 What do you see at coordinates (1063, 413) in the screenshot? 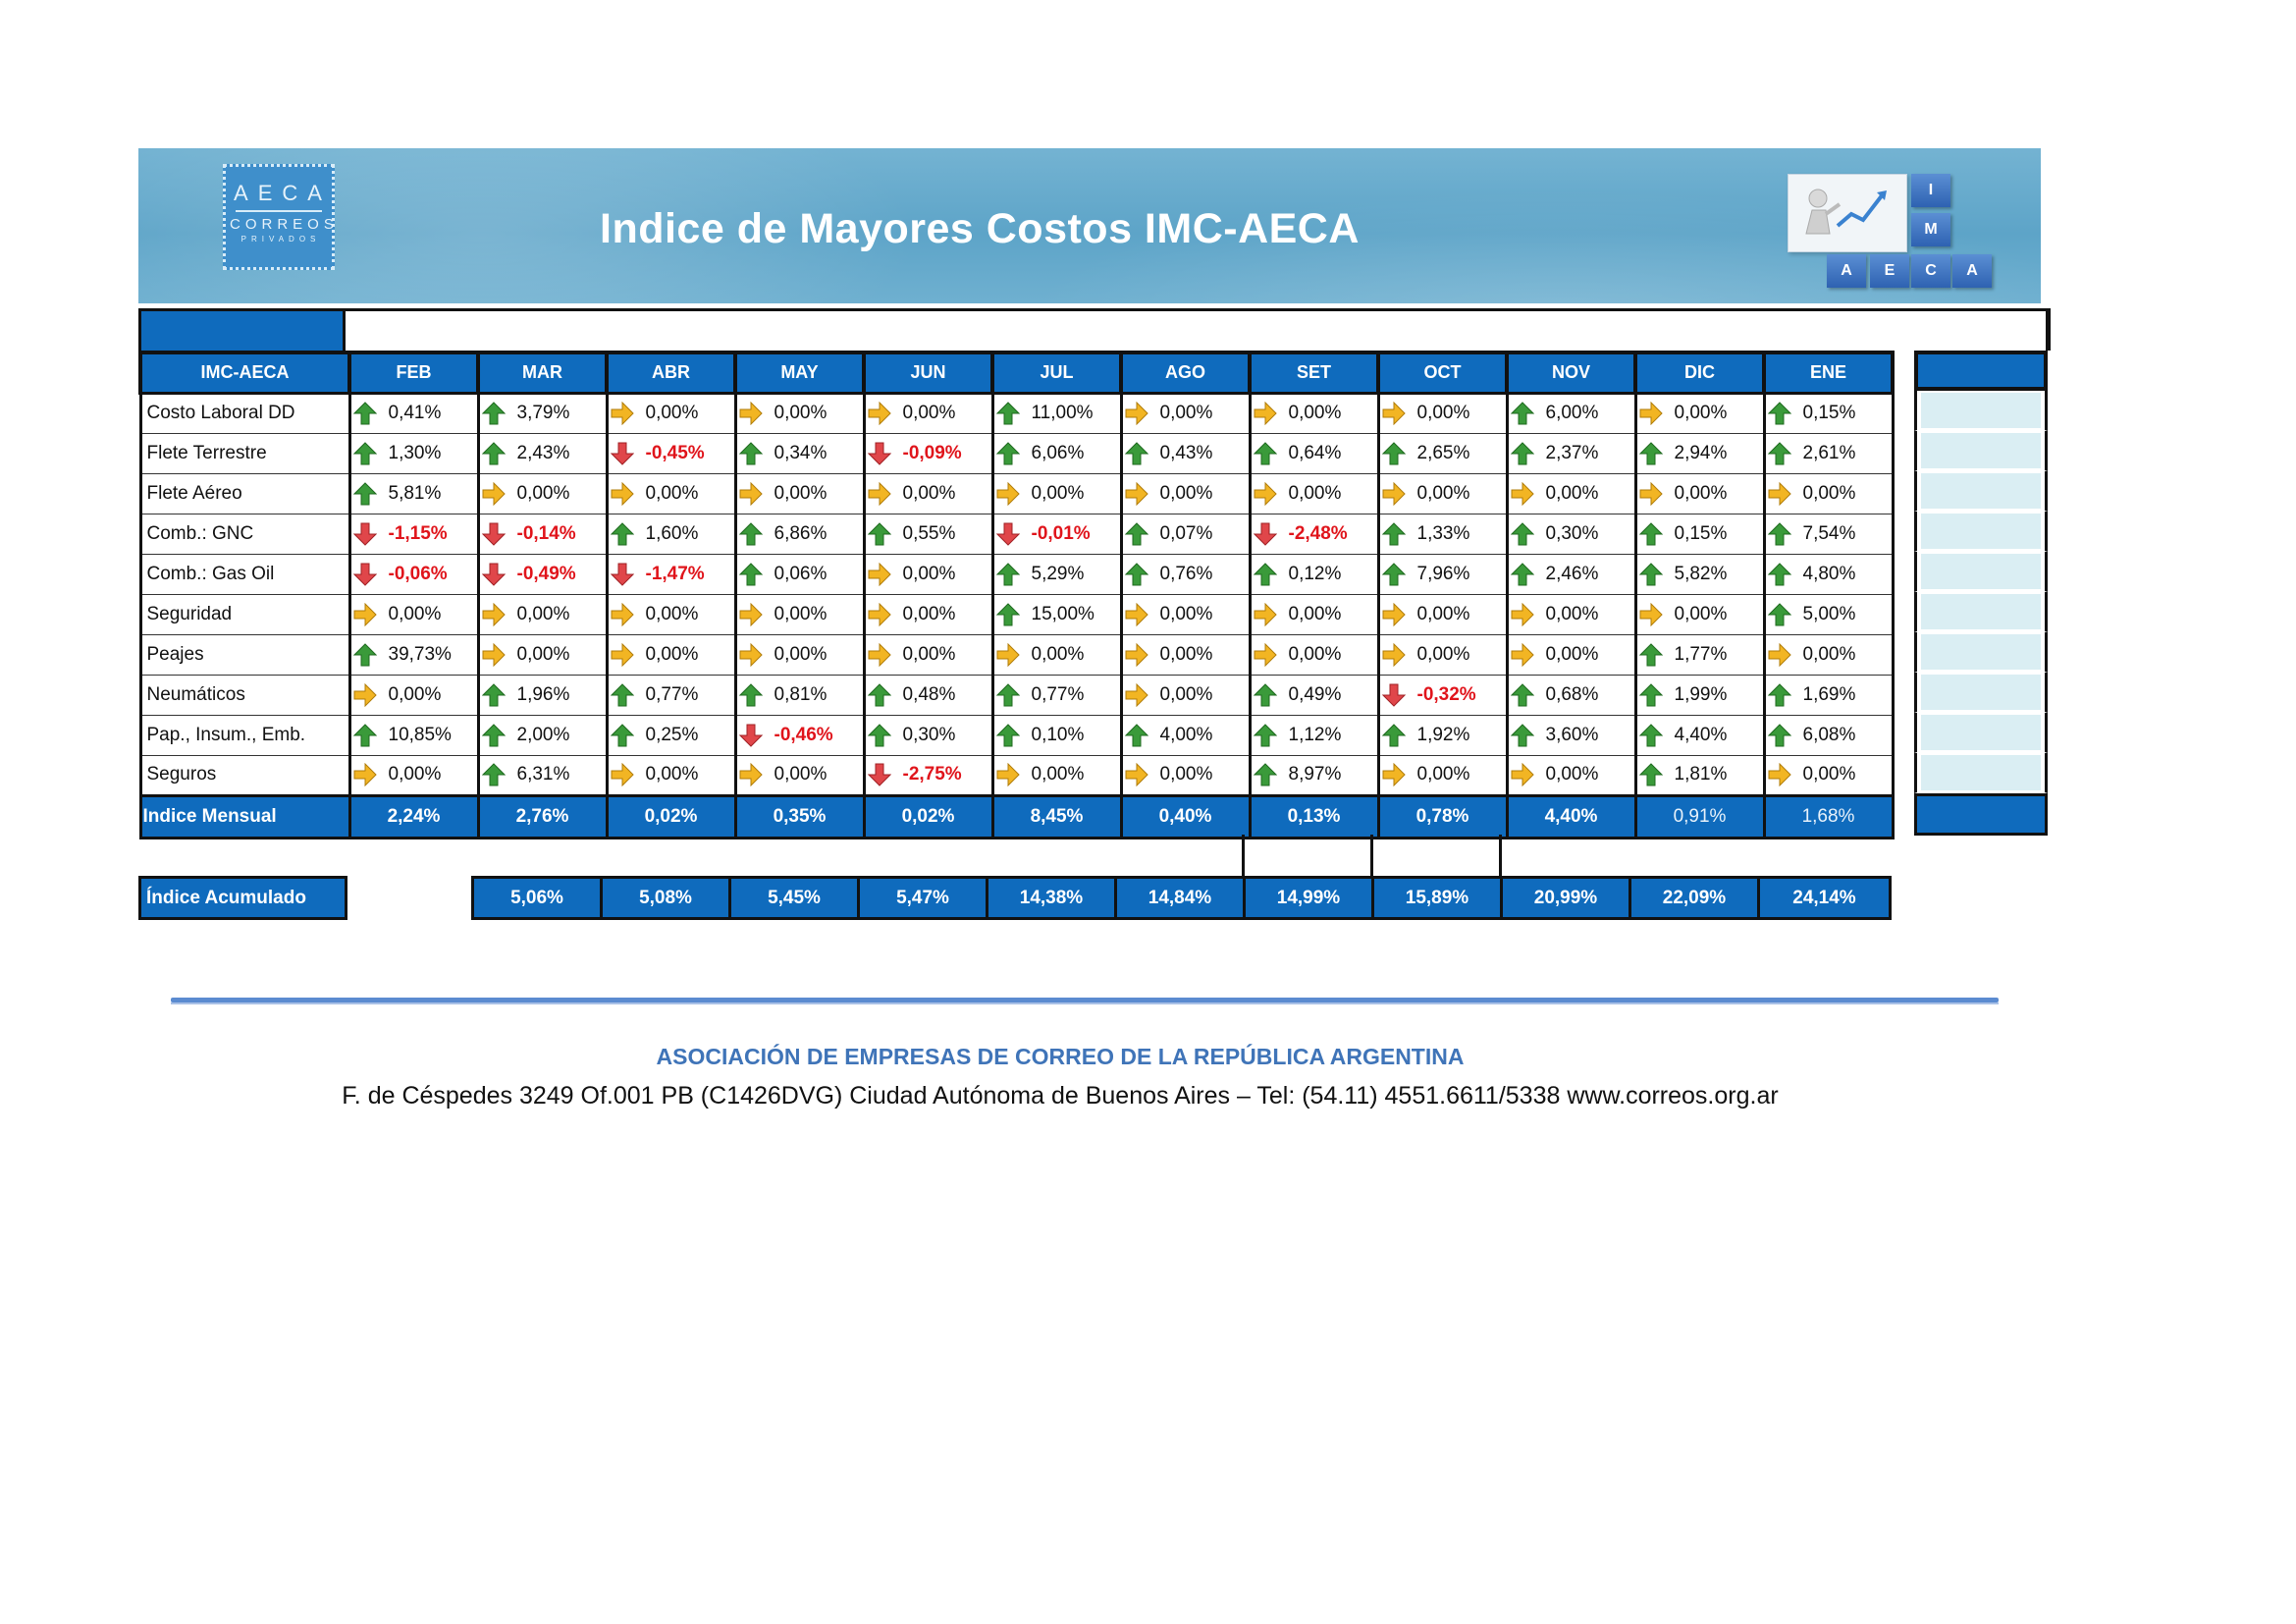
I see `percent-value: 11,00%` at bounding box center [1063, 413].